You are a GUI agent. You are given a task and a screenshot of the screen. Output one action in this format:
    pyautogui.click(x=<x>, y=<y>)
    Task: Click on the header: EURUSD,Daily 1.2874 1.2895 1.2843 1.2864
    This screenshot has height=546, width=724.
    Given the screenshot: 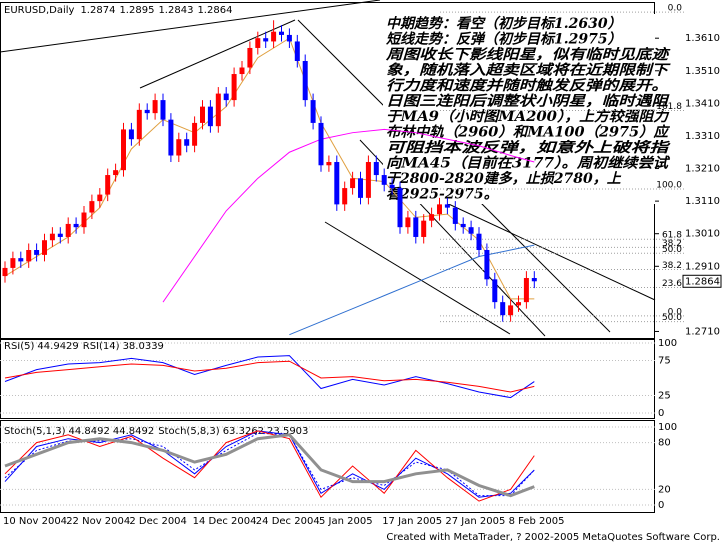 What is the action you would take?
    pyautogui.click(x=118, y=10)
    